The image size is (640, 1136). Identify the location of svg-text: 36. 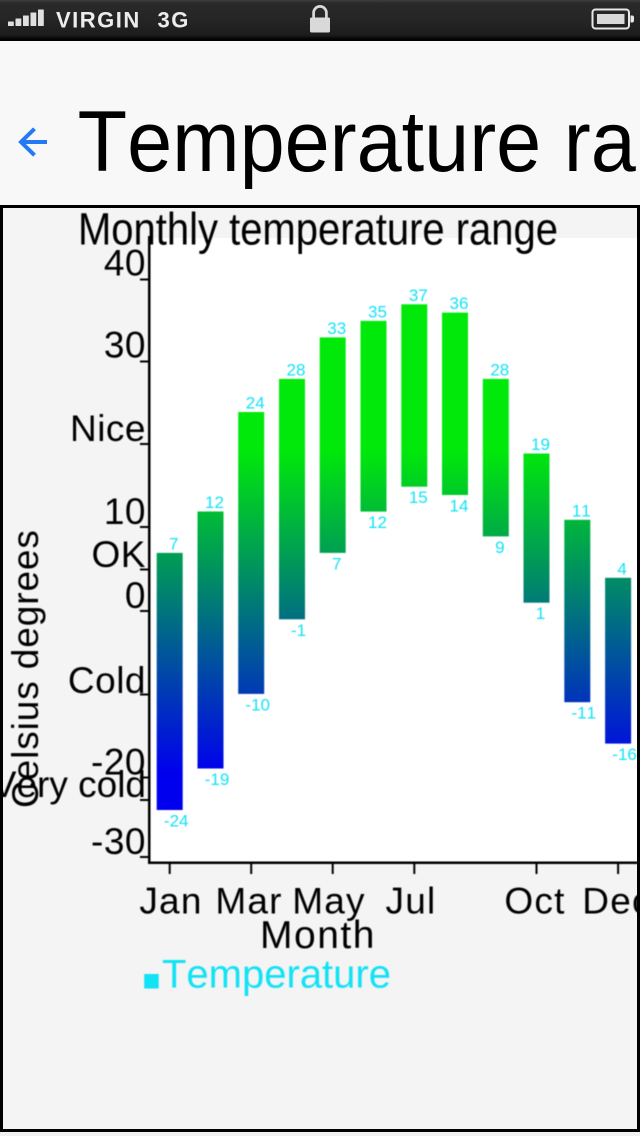
(459, 303).